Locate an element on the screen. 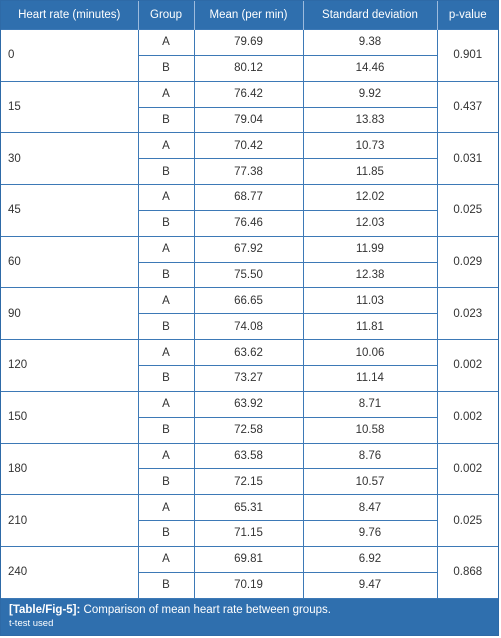 Image resolution: width=501 pixels, height=638 pixels. sd-cell: 14.46 is located at coordinates (369, 68).